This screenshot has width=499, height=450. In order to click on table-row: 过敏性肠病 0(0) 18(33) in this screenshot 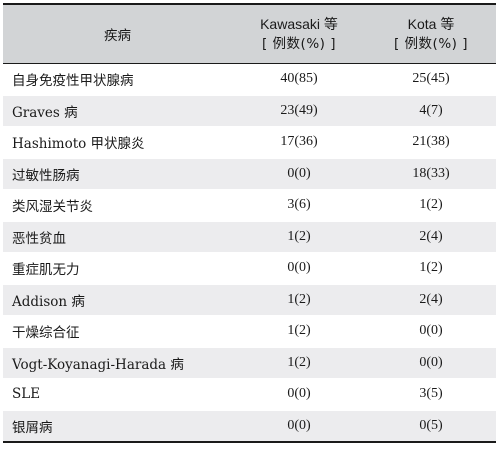, I will do `click(249, 174)`.